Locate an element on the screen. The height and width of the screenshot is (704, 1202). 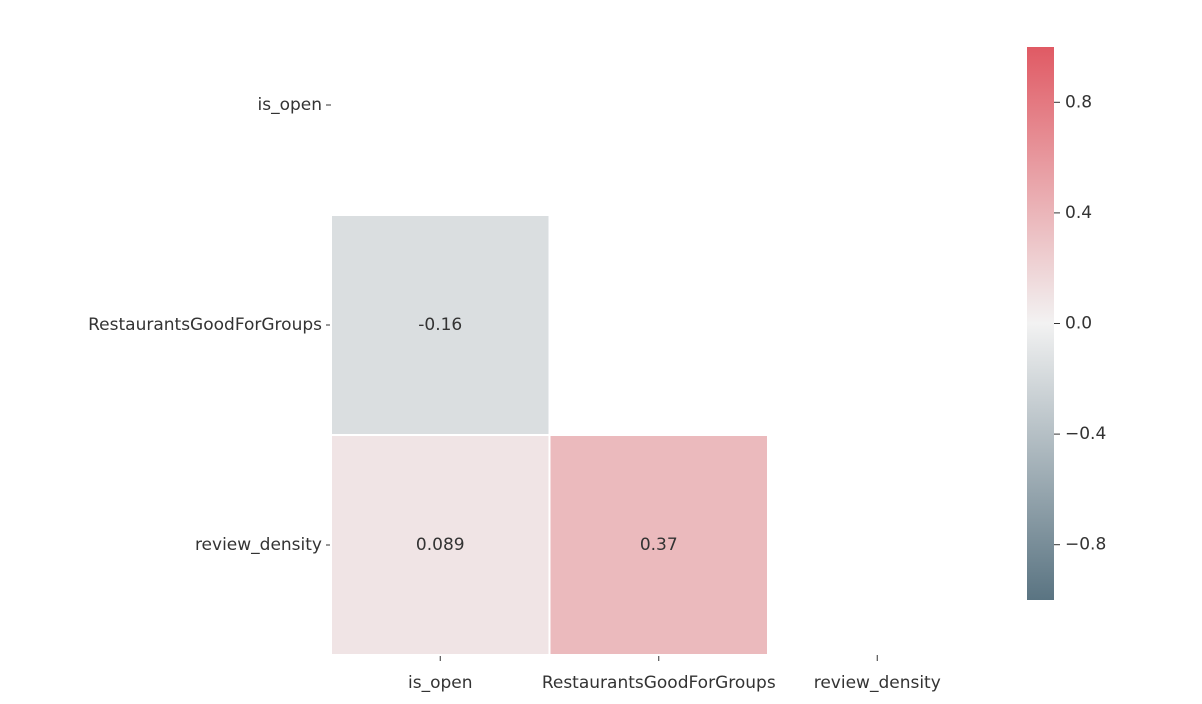
colorbar-tick-label: 0.0 is located at coordinates (1078, 324).